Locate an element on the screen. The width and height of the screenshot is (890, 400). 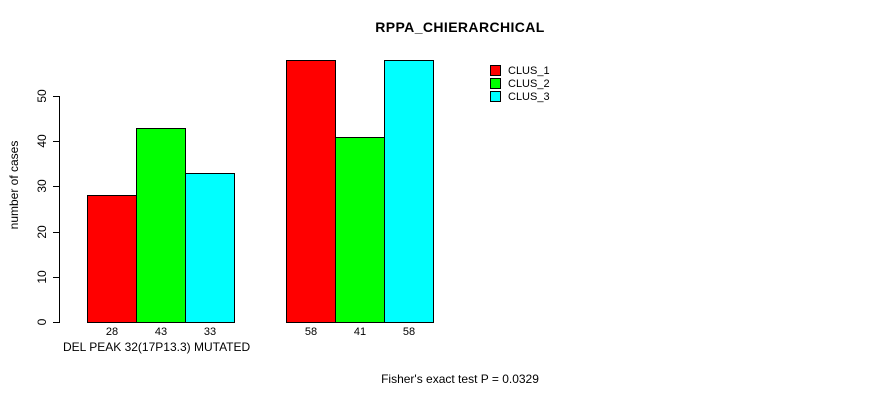
y-axis-line is located at coordinates (59, 209).